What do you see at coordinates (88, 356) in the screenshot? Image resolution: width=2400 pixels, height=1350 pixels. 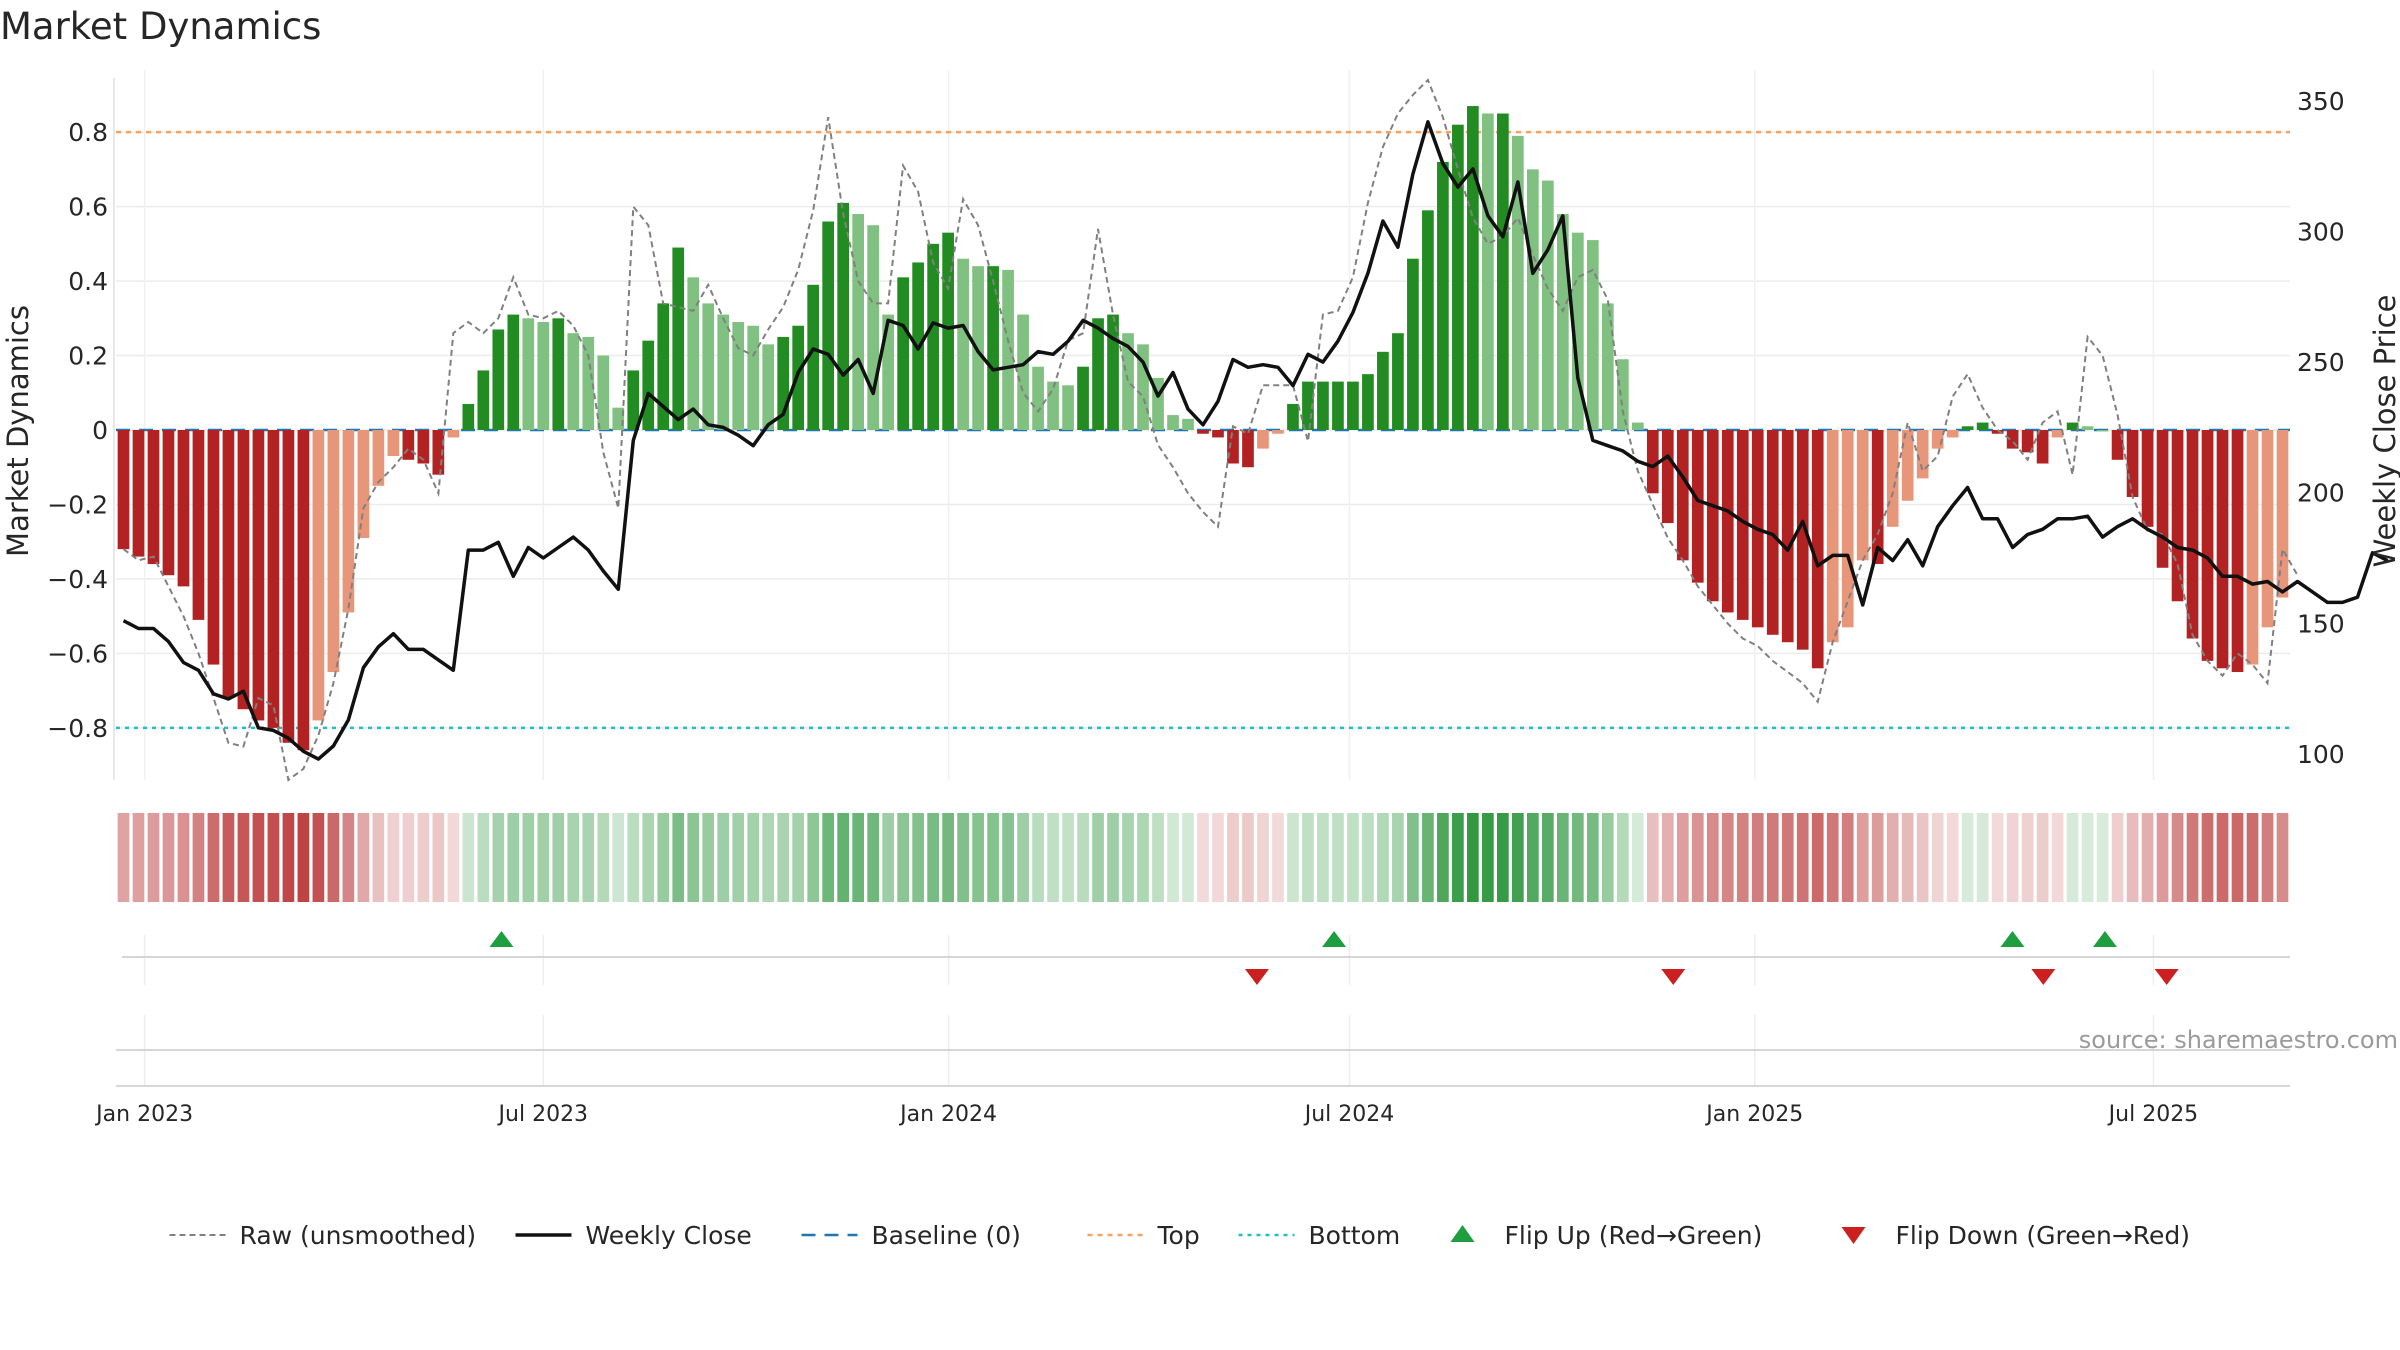 I see `y-tick-label: 0.2` at bounding box center [88, 356].